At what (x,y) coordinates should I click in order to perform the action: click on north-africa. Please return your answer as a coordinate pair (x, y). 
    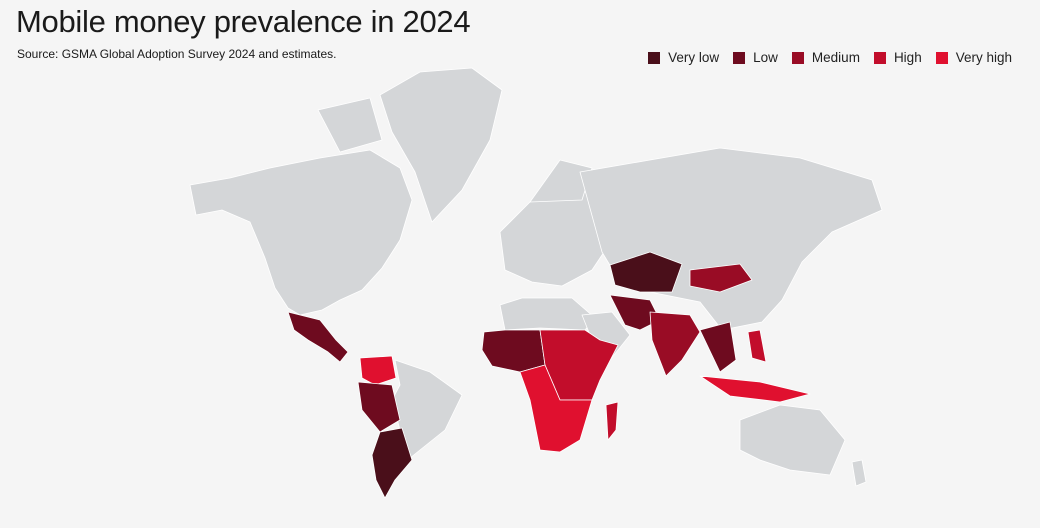
    Looking at the image, I should click on (547, 314).